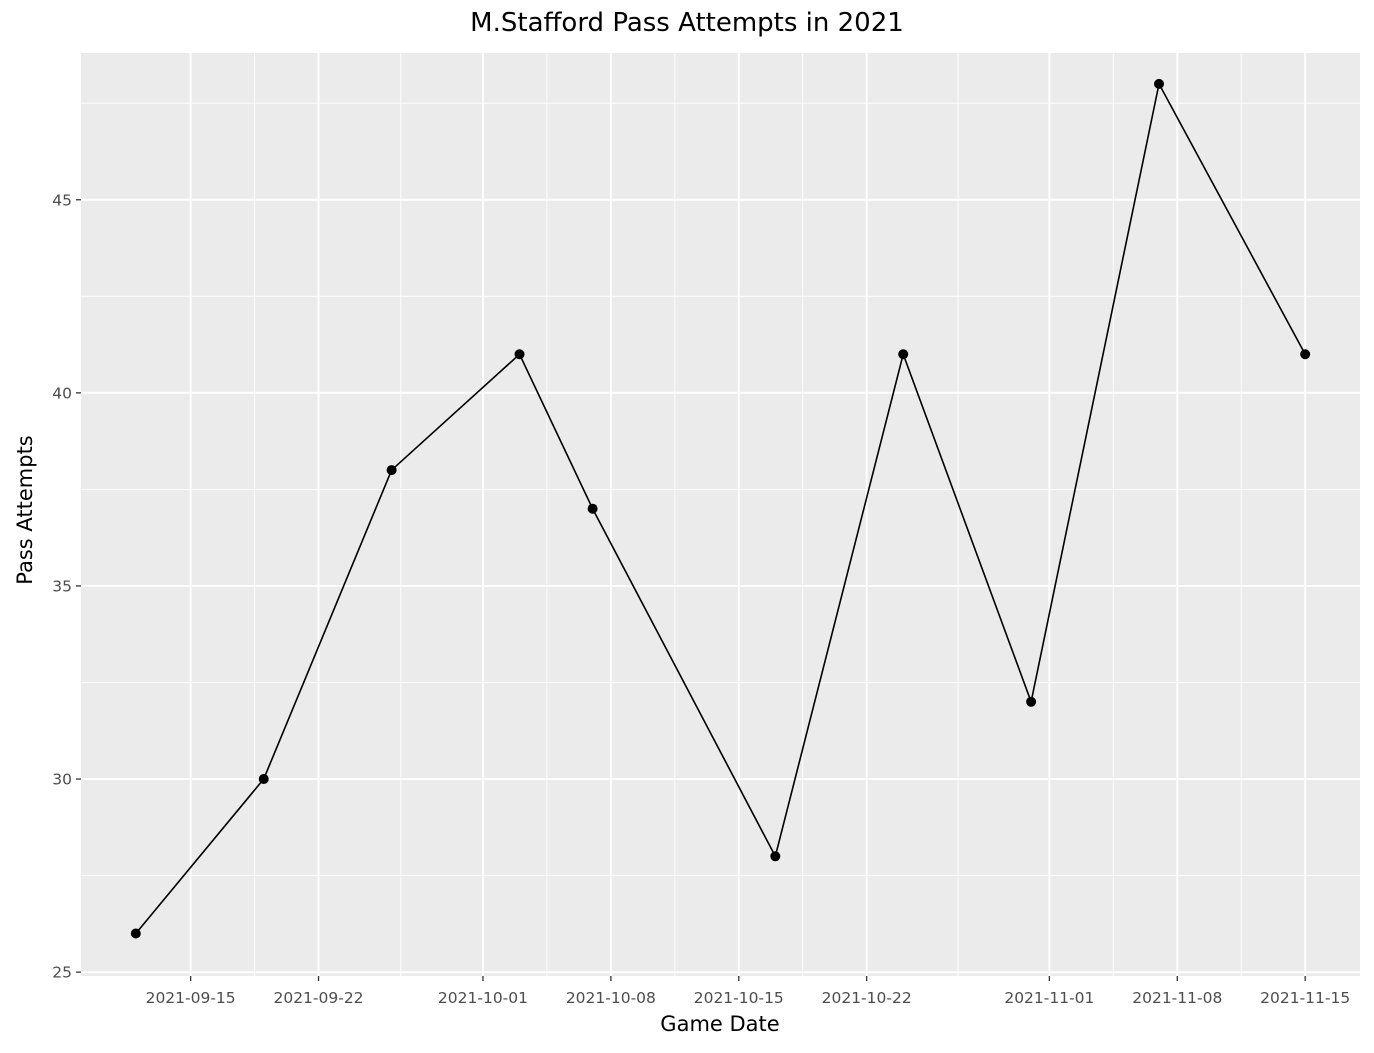 Image resolution: width=1374 pixels, height=1053 pixels. Describe the element at coordinates (739, 998) in the screenshot. I see `x-tick-label: 2021-10-15` at that location.